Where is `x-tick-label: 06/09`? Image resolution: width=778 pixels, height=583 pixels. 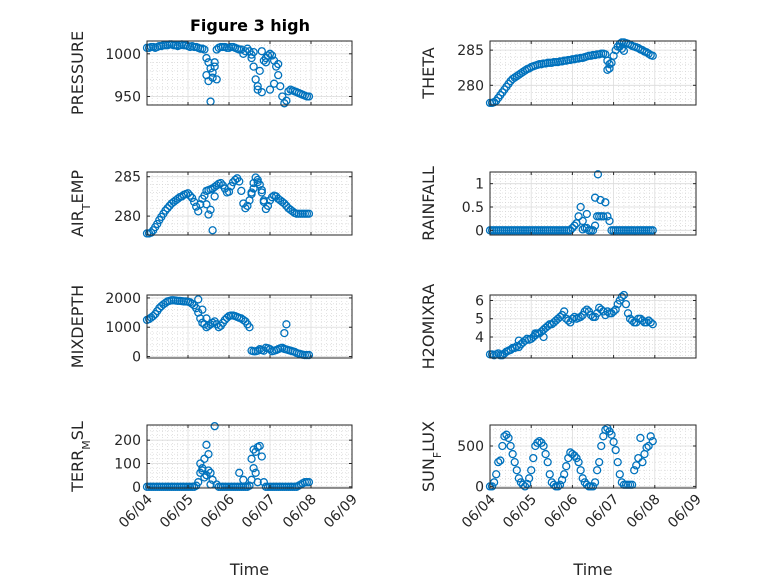 x-tick-label: 06/09 is located at coordinates (685, 512).